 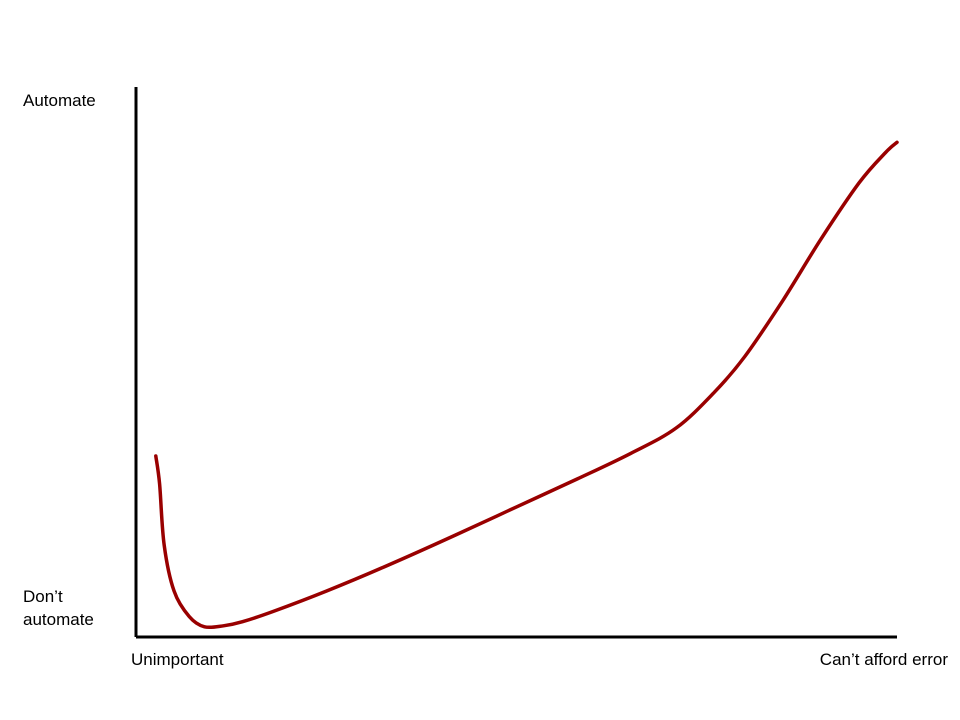 What do you see at coordinates (177, 659) in the screenshot?
I see `x-tick-label-left: Unimportant` at bounding box center [177, 659].